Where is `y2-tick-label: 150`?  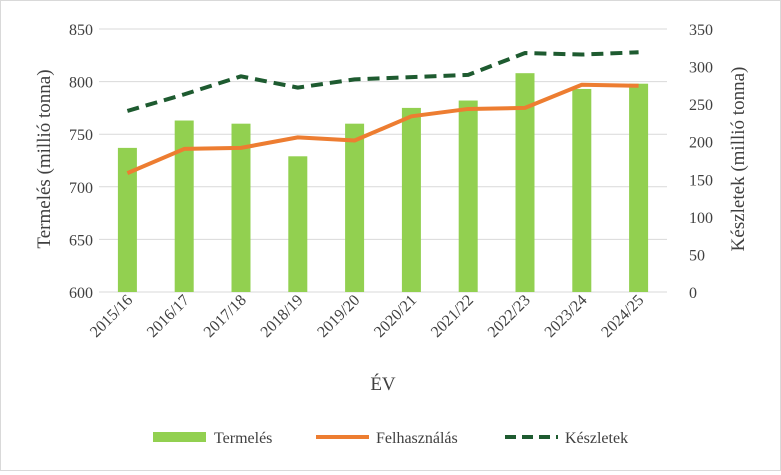
y2-tick-label: 150 is located at coordinates (701, 180).